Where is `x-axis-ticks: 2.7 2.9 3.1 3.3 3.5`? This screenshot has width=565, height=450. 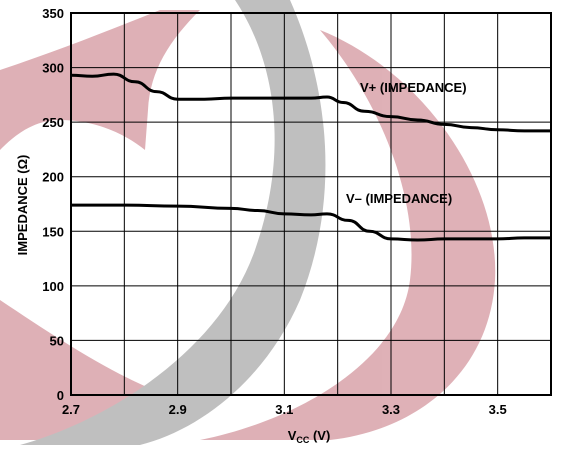 x-axis-ticks: 2.7 2.9 3.1 3.3 3.5 is located at coordinates (284, 409).